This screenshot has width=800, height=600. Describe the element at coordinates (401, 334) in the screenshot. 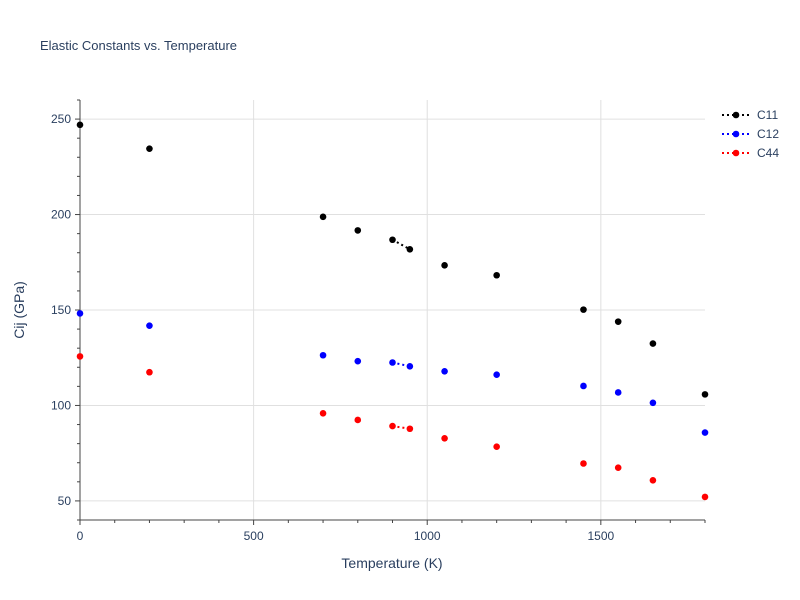

I see `series-lines` at that location.